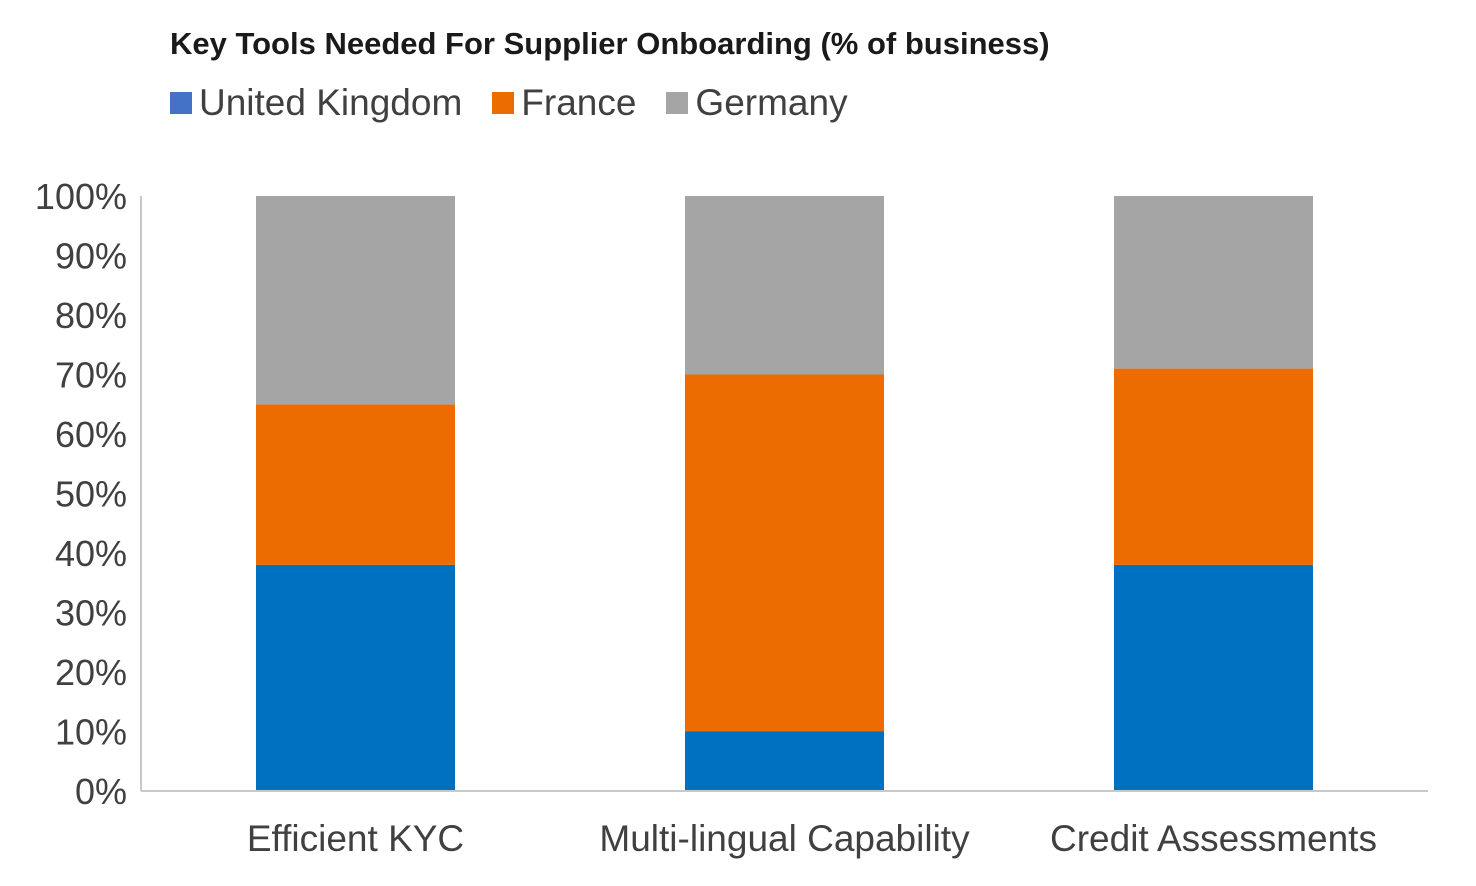  What do you see at coordinates (91, 672) in the screenshot?
I see `y-tick-label: 20%` at bounding box center [91, 672].